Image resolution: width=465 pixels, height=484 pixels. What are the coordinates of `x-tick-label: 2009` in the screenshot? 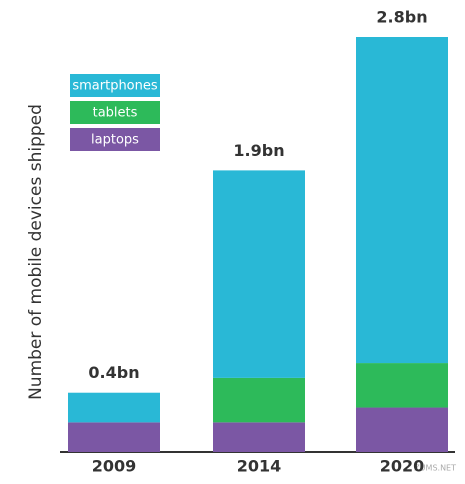 It's located at (114, 466).